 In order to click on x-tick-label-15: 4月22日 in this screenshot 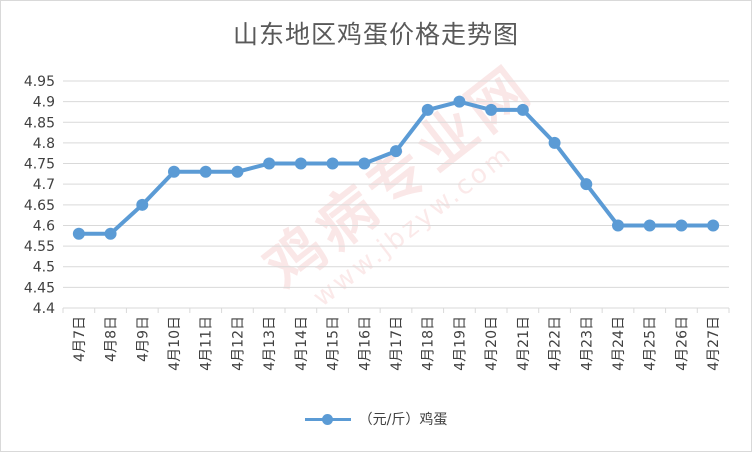, I will do `click(556, 343)`.